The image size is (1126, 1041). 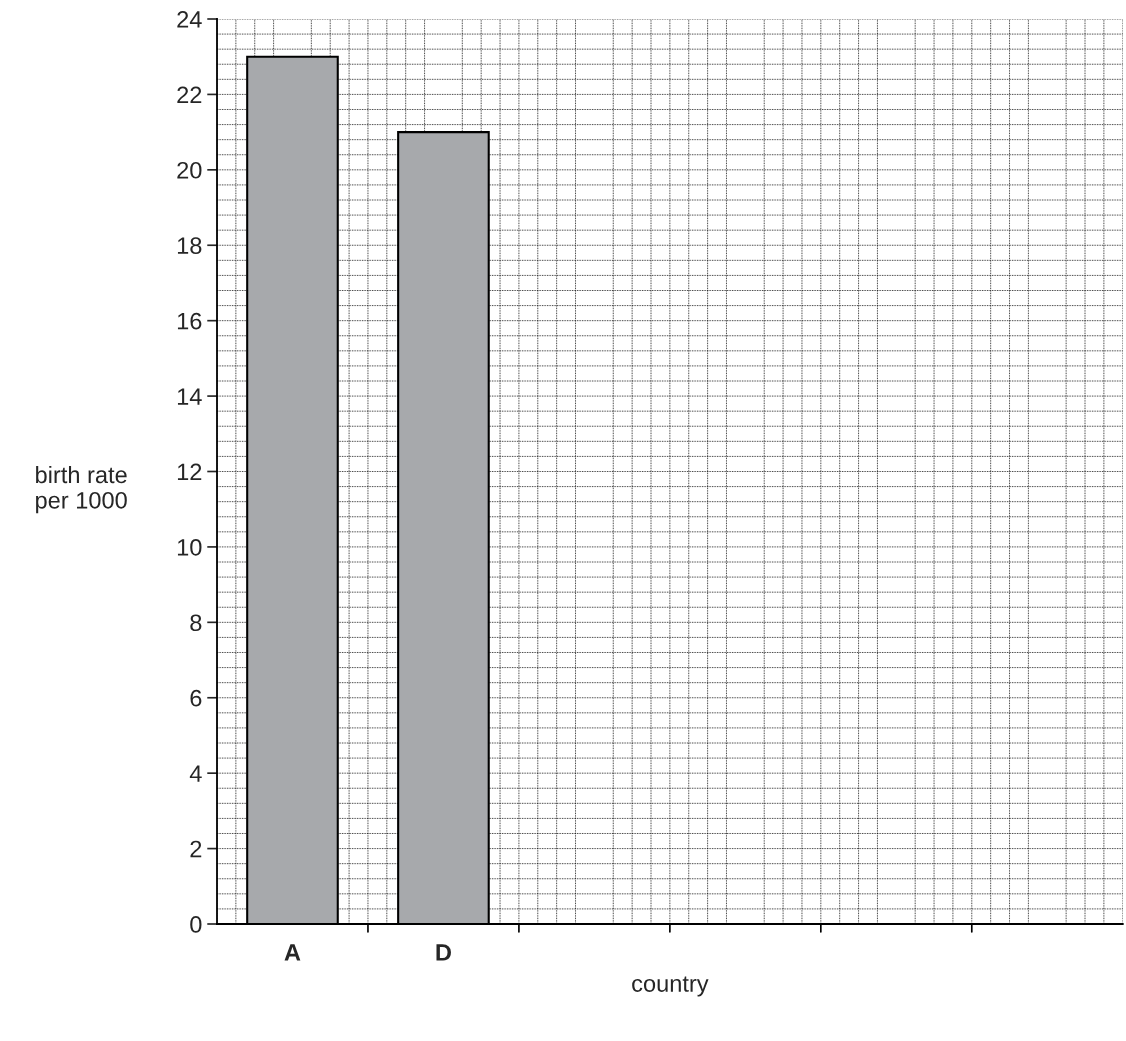 What do you see at coordinates (292, 952) in the screenshot?
I see `x-tick-label: A` at bounding box center [292, 952].